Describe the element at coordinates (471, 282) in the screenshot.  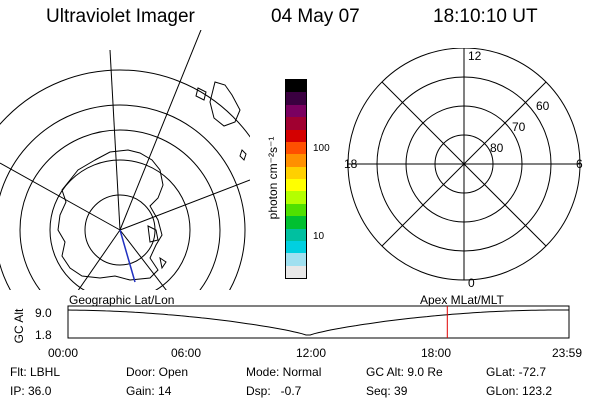
I see `mlt-label-0: 0` at that location.